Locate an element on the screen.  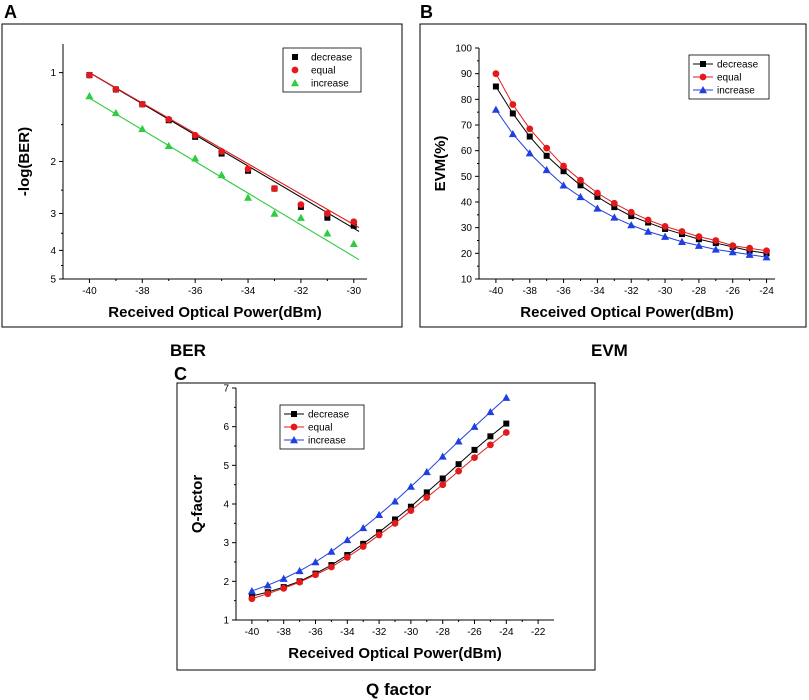
panel-letter-C: C is located at coordinates (180, 374).